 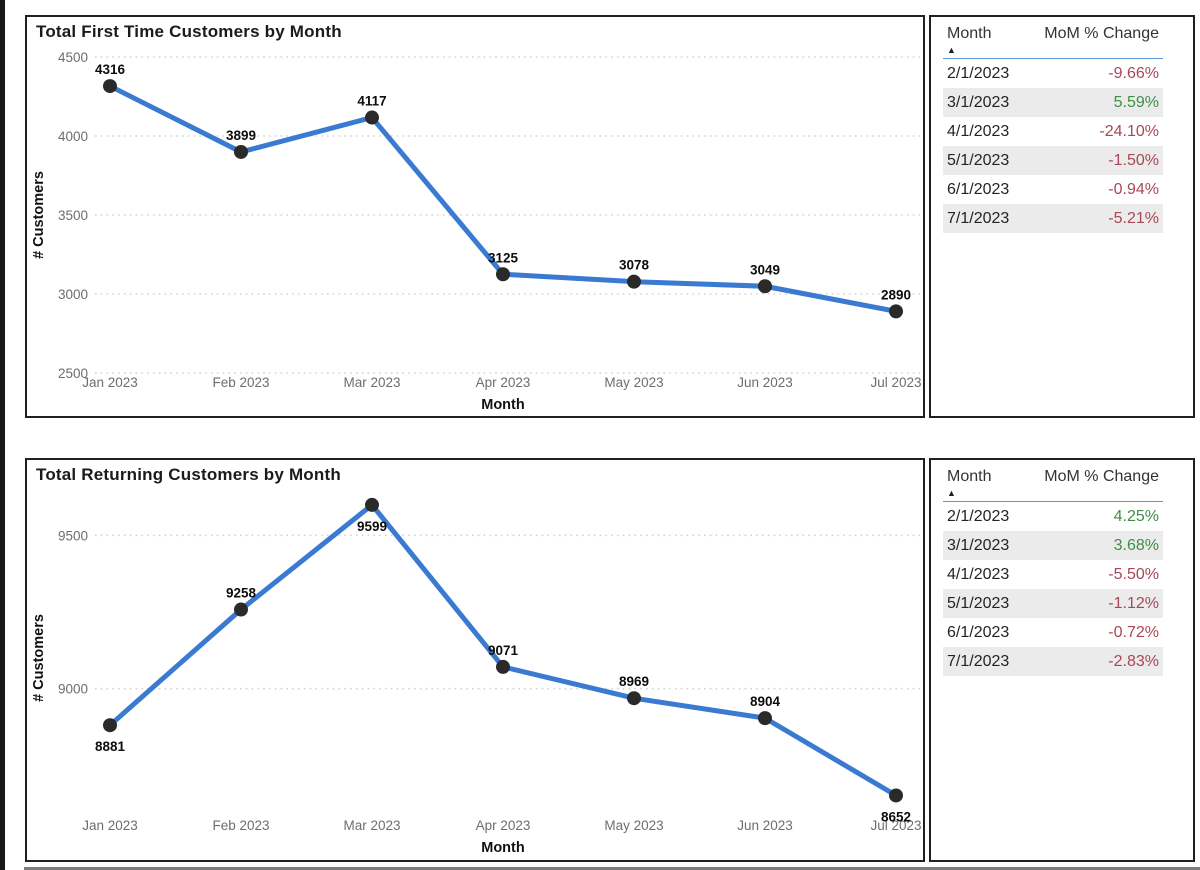 I want to click on table-row: 6/1/2023 -0.94%, so click(x=1053, y=189).